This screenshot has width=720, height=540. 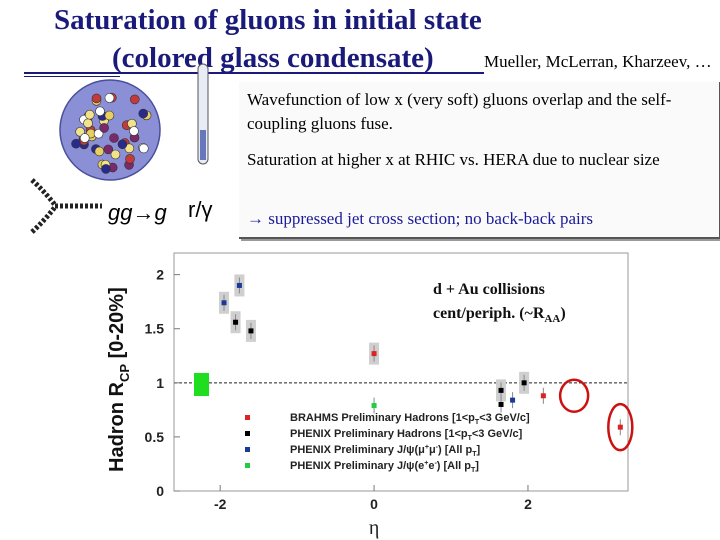 I want to click on annotation-line-2: cent/periph. (~RAA), so click(x=499, y=315).